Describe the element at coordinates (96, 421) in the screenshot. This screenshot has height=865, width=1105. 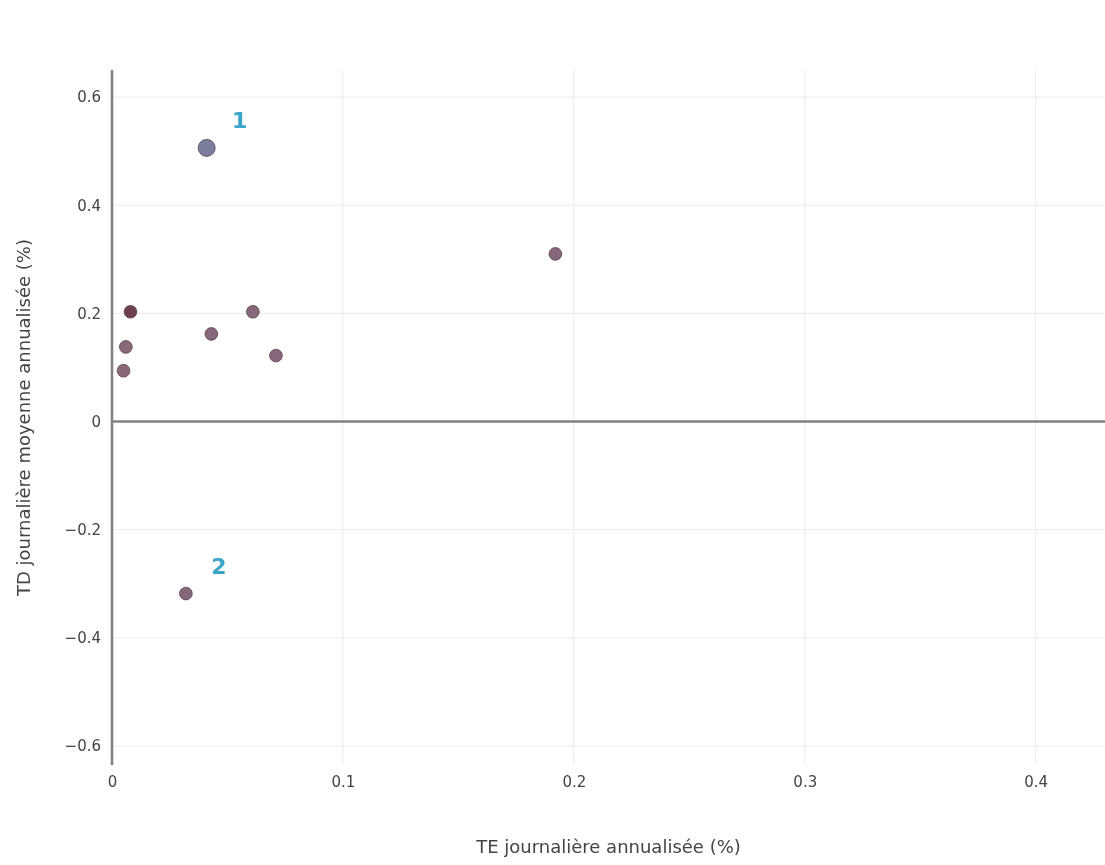
I see `y-tick-label: 0` at that location.